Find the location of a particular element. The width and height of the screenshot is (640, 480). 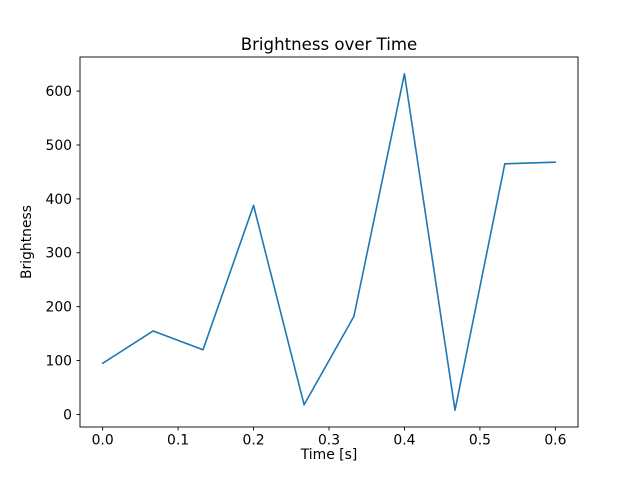

x-axis-label: Time [s] is located at coordinates (329, 455).